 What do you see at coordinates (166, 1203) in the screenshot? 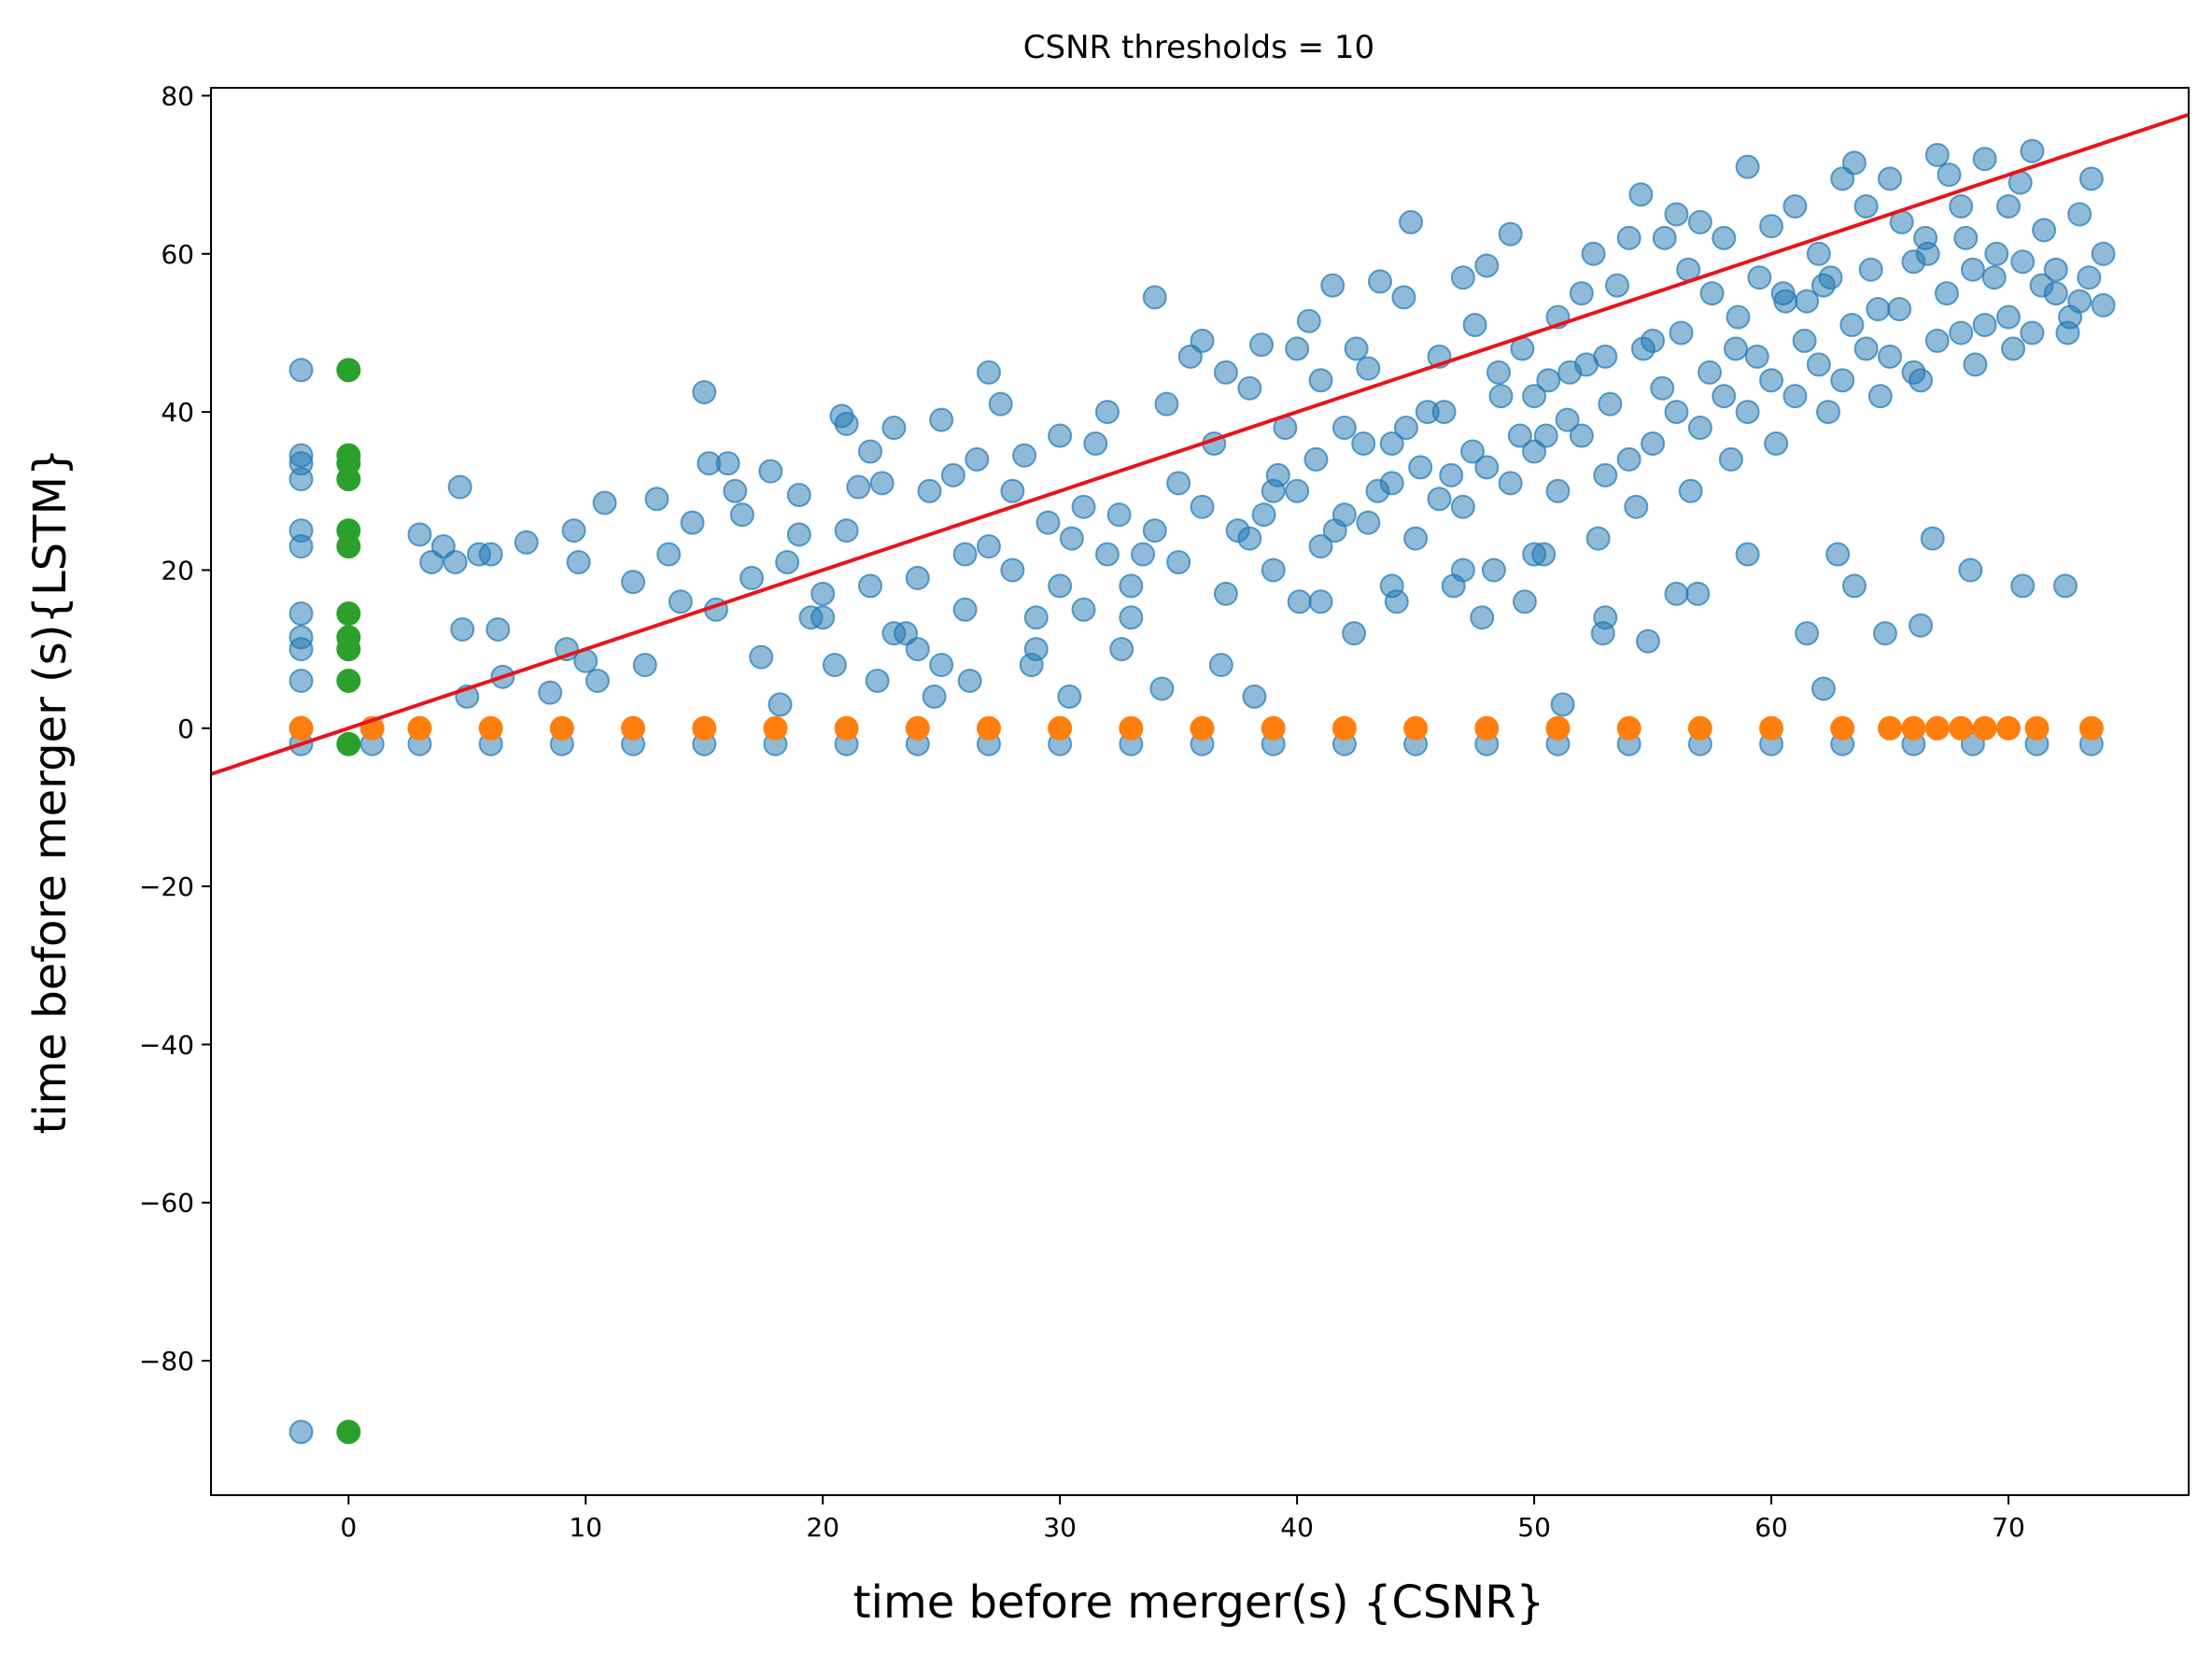
I see `y-tick-label: −60` at bounding box center [166, 1203].